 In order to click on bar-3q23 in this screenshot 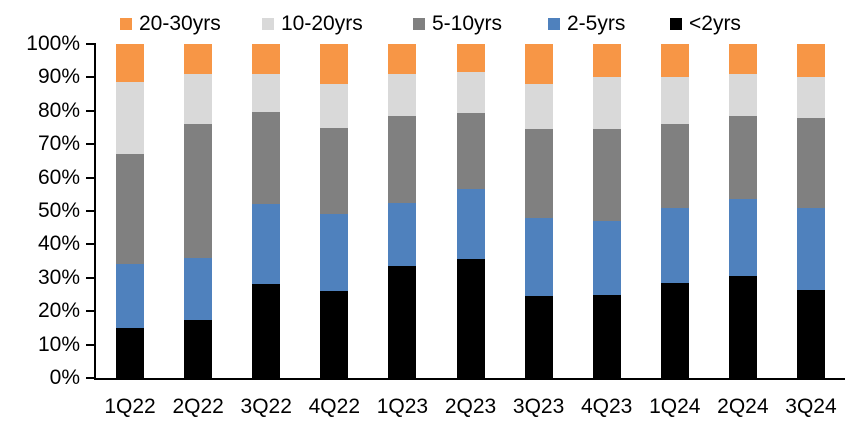, I will do `click(538, 211)`.